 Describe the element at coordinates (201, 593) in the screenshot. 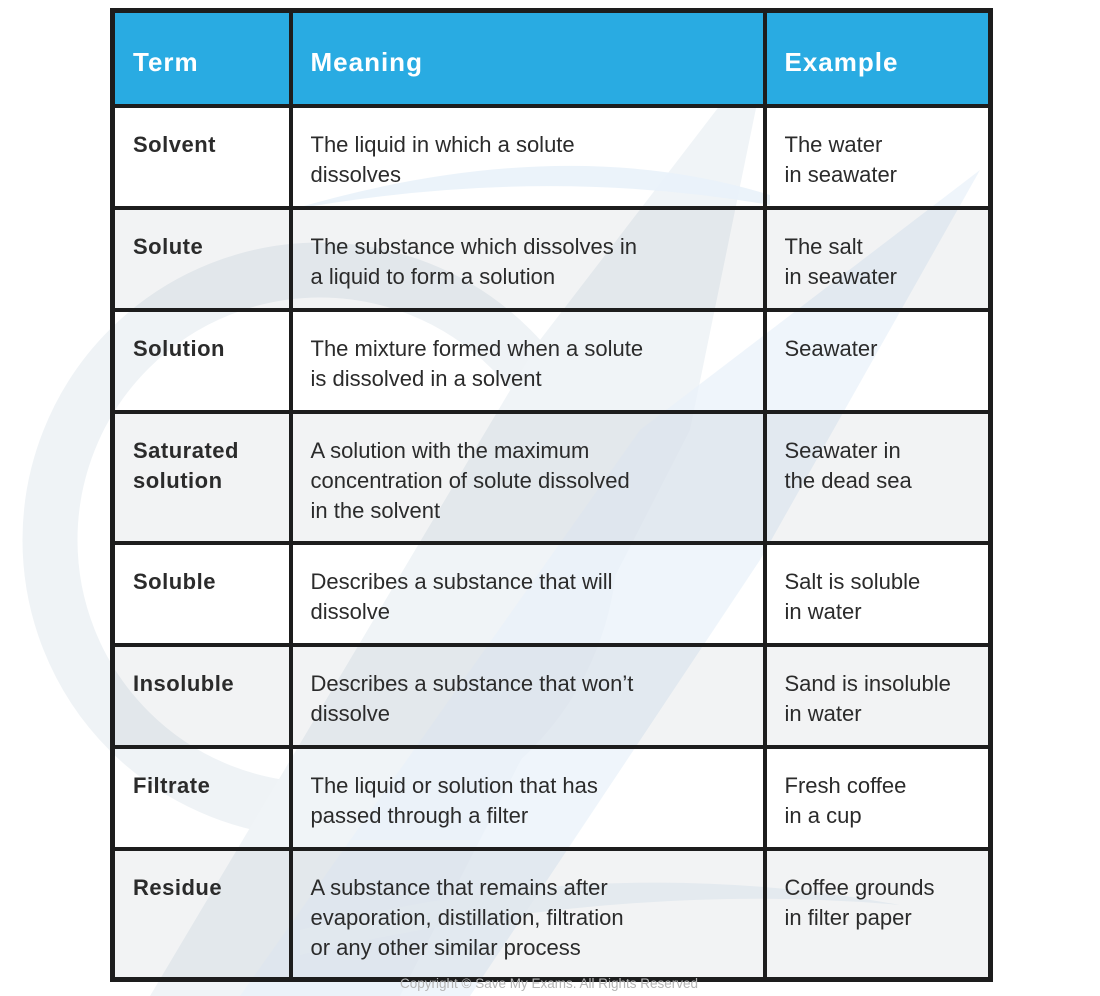

I see `term-cell: Soluble` at that location.